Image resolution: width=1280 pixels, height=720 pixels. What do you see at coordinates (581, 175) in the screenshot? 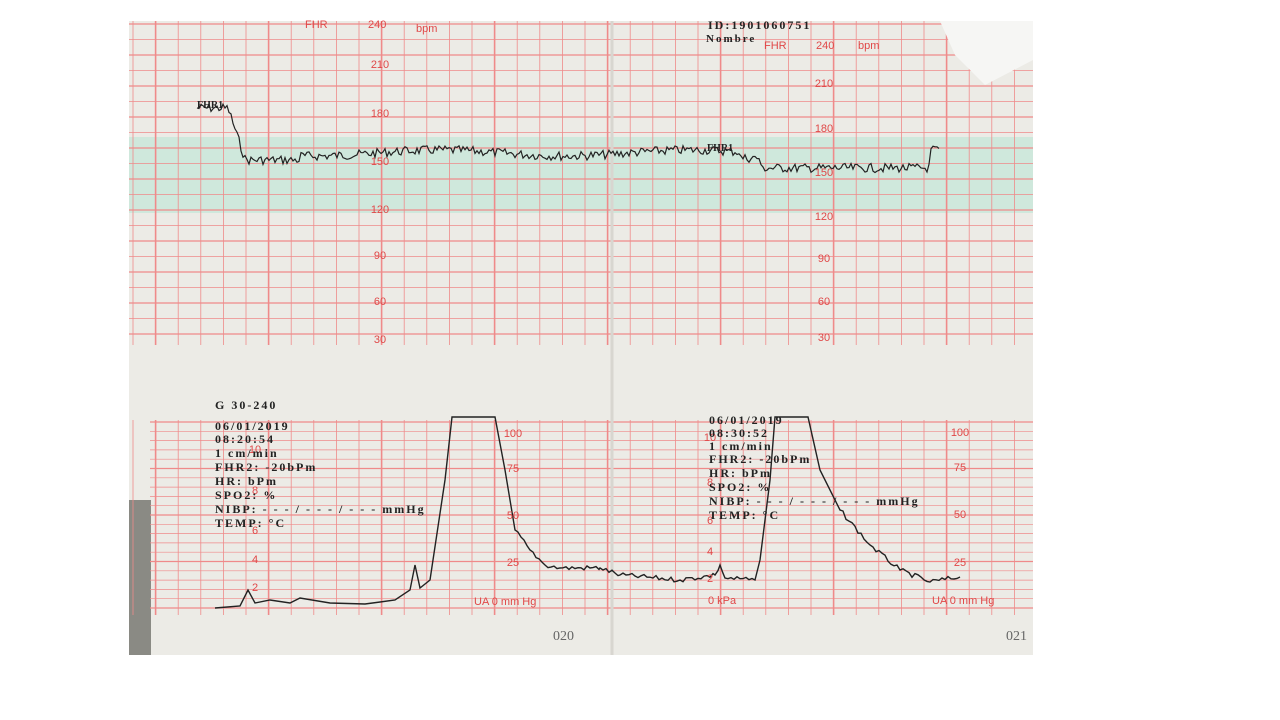
I see `normal-band` at bounding box center [581, 175].